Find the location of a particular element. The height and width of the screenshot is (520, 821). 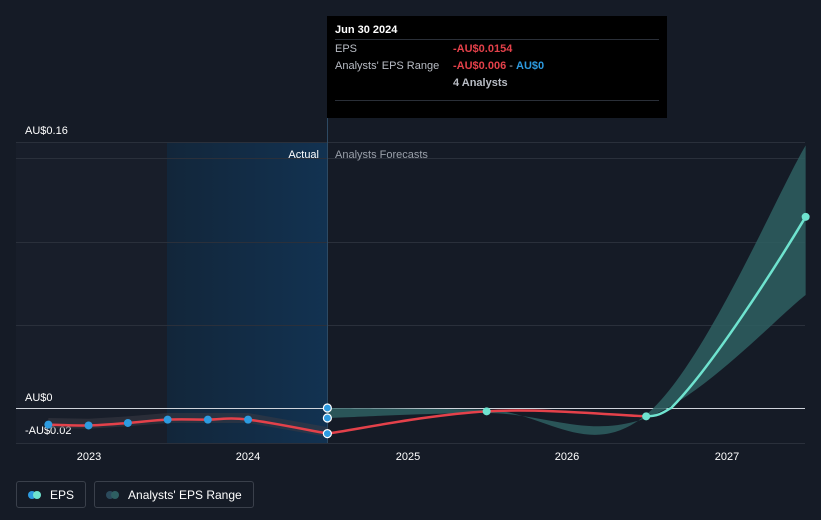

x-tick-label: 2024 is located at coordinates (248, 457).